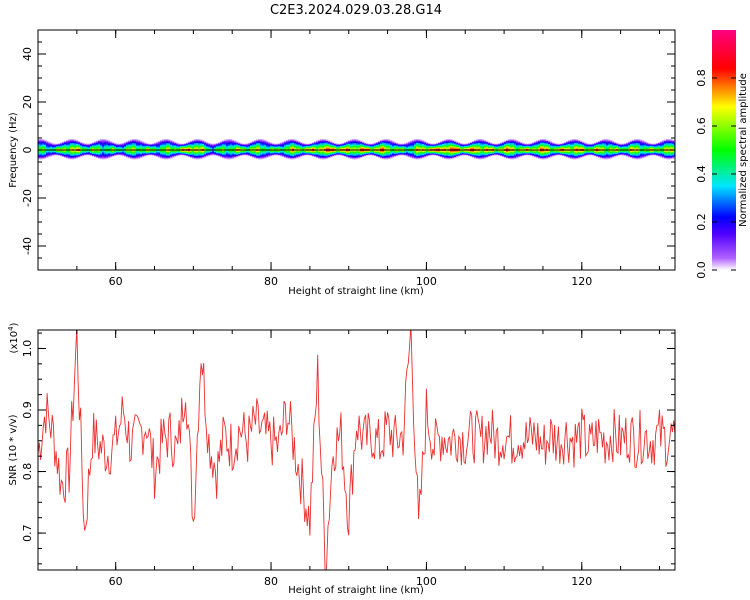  What do you see at coordinates (356, 10) in the screenshot?
I see `figure-title: C2E3.2024.029.03.28.G14` at bounding box center [356, 10].